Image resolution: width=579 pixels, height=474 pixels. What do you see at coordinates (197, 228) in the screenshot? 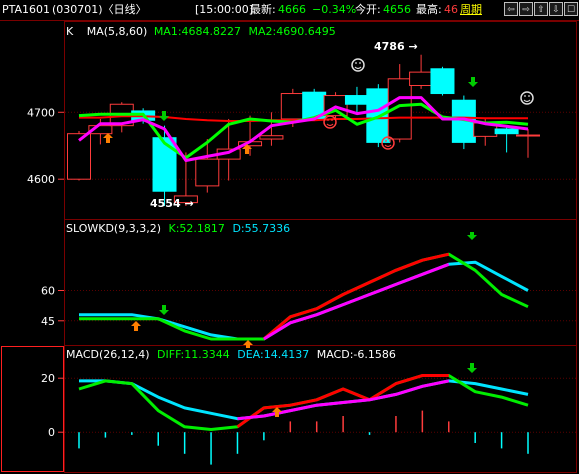
I see `k-value-label: K:52.1817` at bounding box center [197, 228].